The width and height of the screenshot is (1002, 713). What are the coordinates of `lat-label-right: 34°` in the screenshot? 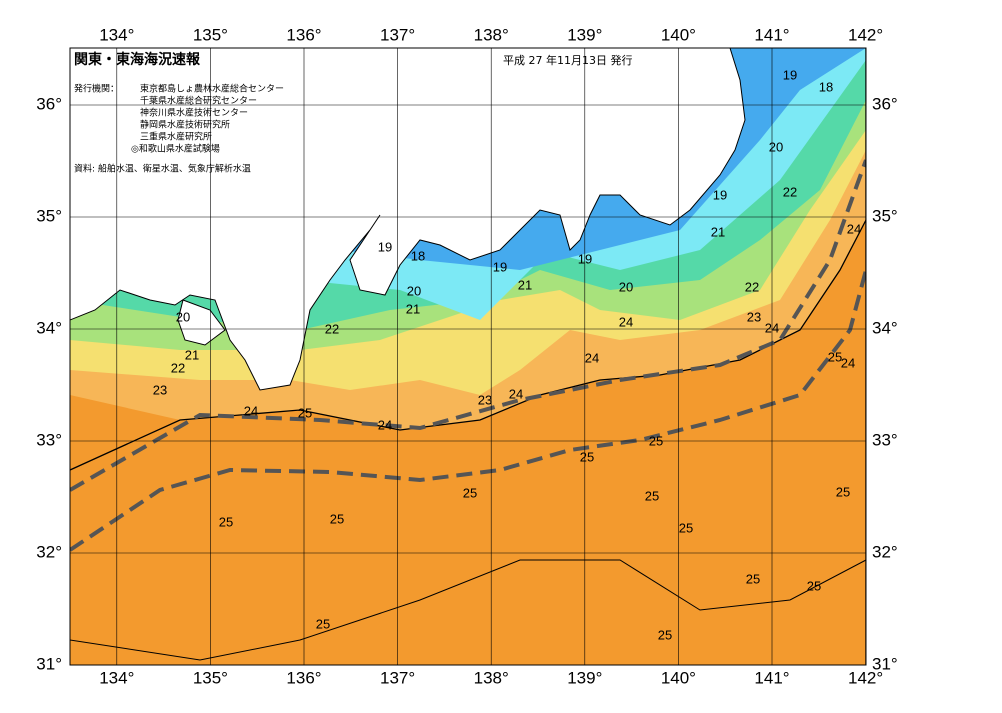 It's located at (885, 327).